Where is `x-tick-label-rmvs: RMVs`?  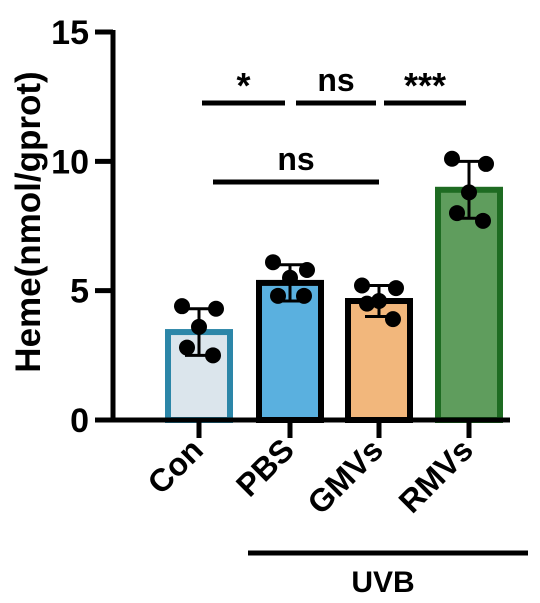
x-tick-label-rmvs: RMVs is located at coordinates (436, 475).